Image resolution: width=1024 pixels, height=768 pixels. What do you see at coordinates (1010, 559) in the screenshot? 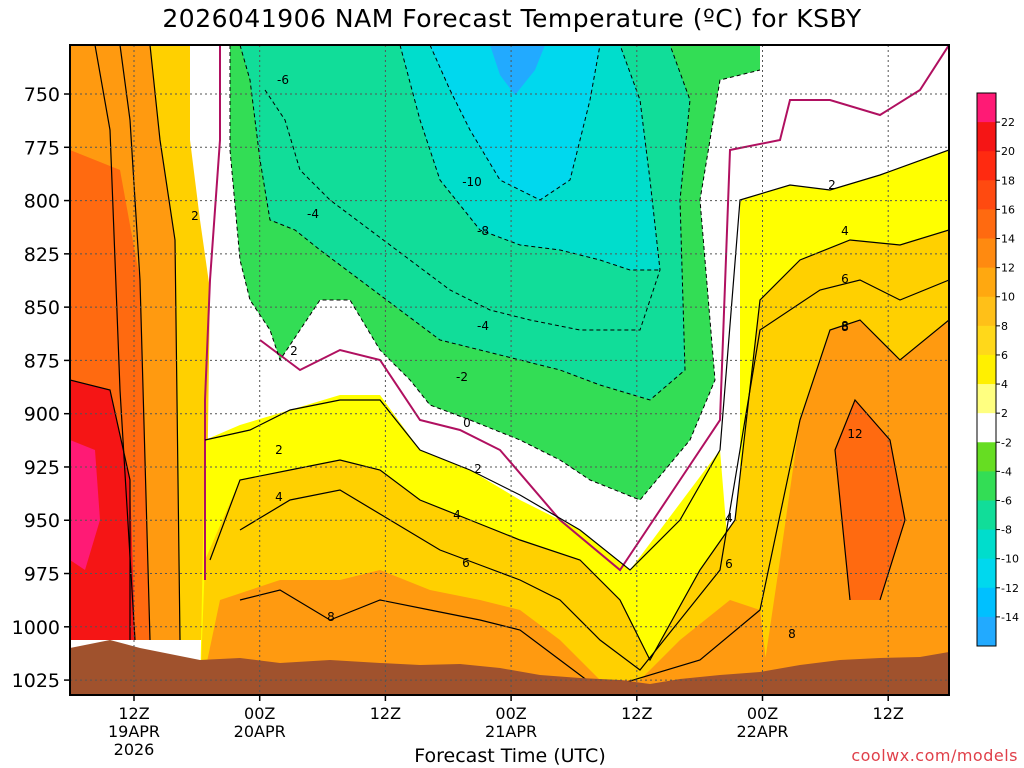
I see `colorbar-label-15: -10` at bounding box center [1010, 559].